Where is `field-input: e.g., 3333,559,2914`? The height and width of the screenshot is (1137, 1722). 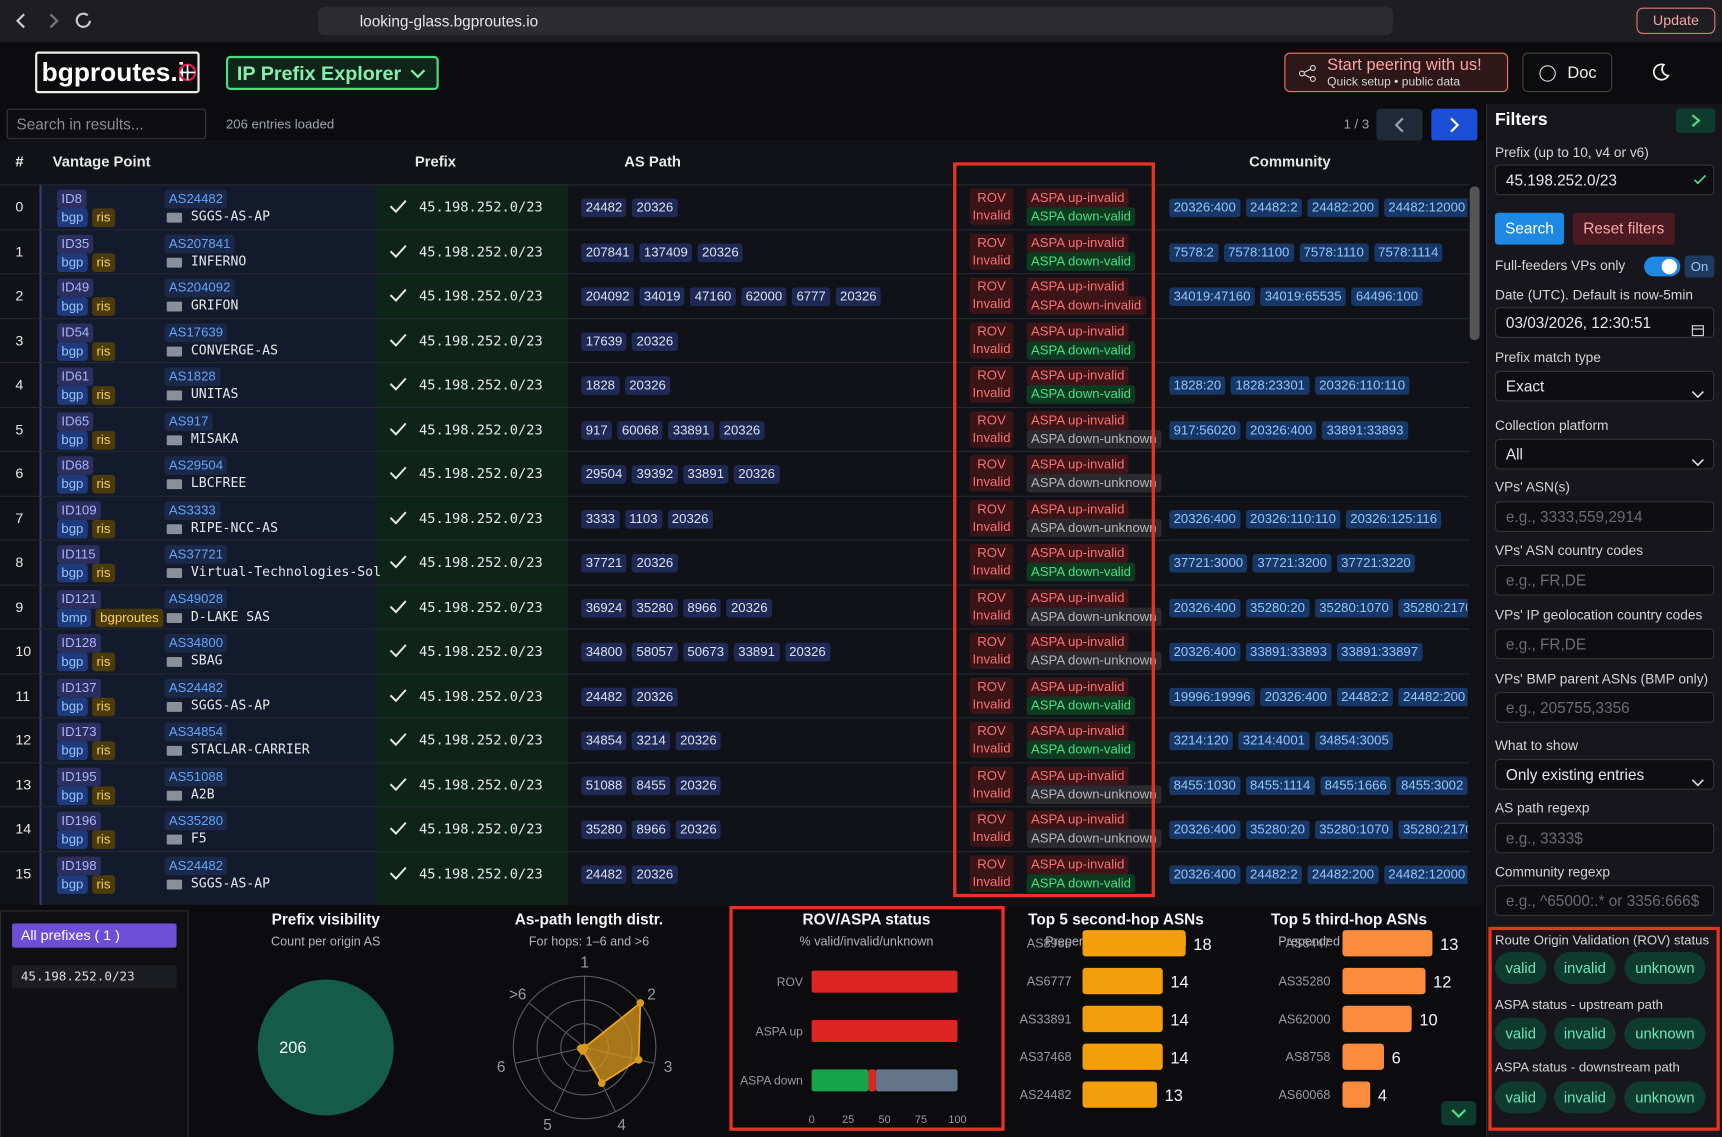 field-input: e.g., 3333,559,2914 is located at coordinates (1604, 516).